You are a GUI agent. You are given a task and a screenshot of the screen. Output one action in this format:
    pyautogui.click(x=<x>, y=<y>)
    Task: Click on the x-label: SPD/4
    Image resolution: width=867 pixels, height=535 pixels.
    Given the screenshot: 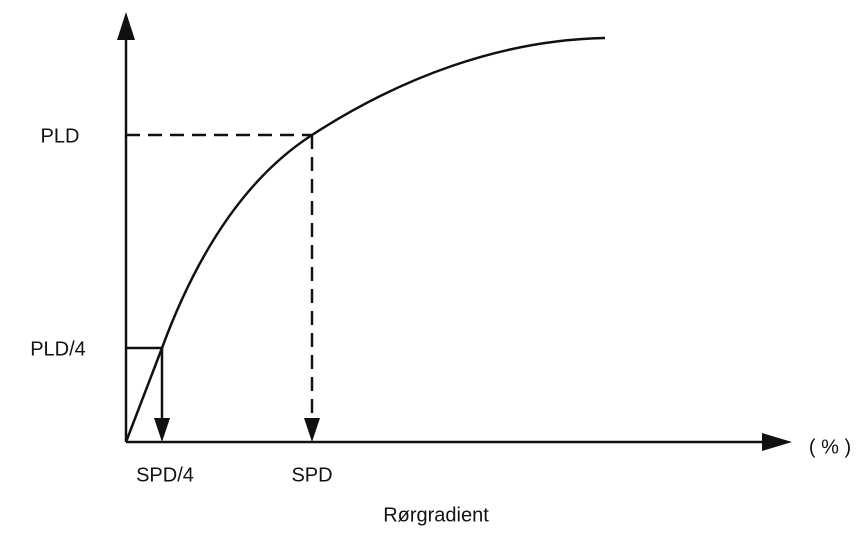 What is the action you would take?
    pyautogui.click(x=165, y=475)
    